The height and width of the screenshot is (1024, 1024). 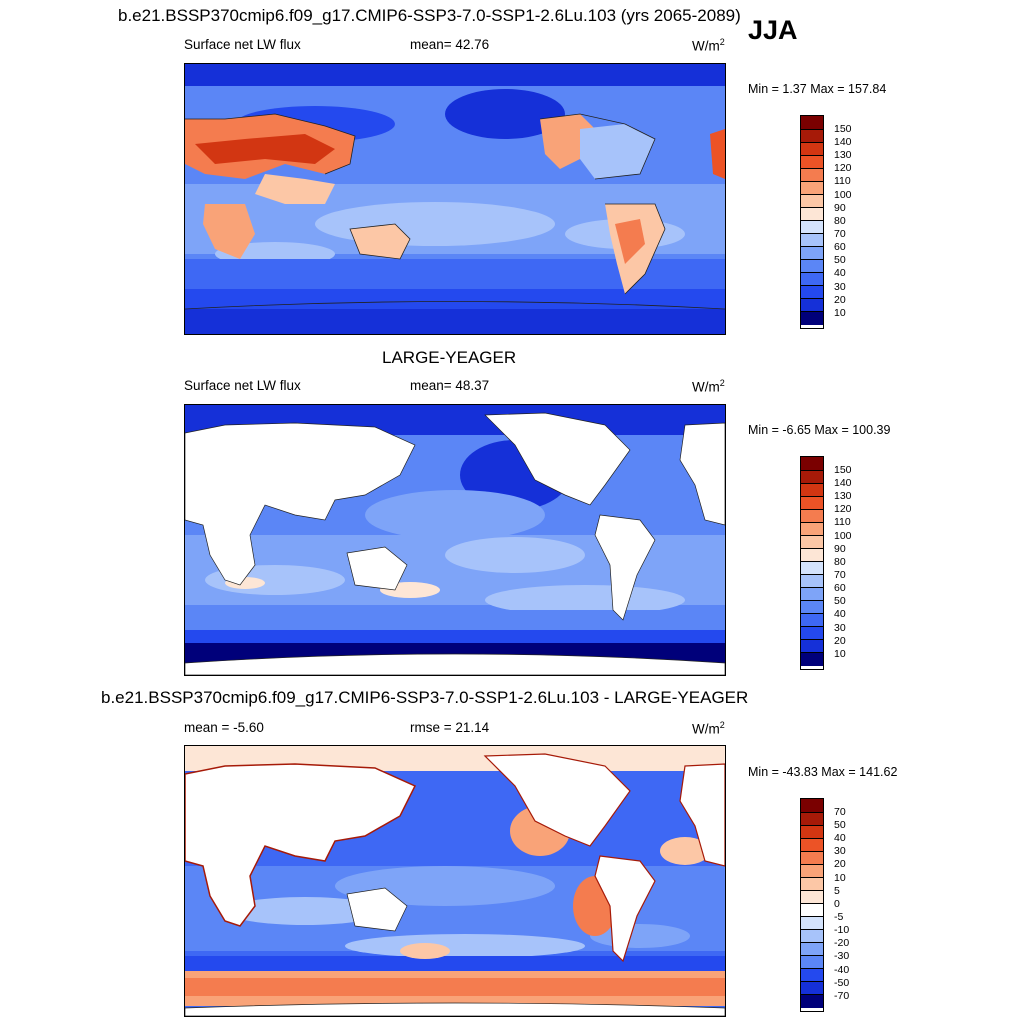 I want to click on panel-2-variable-label: Surface net LW flux, so click(x=242, y=385).